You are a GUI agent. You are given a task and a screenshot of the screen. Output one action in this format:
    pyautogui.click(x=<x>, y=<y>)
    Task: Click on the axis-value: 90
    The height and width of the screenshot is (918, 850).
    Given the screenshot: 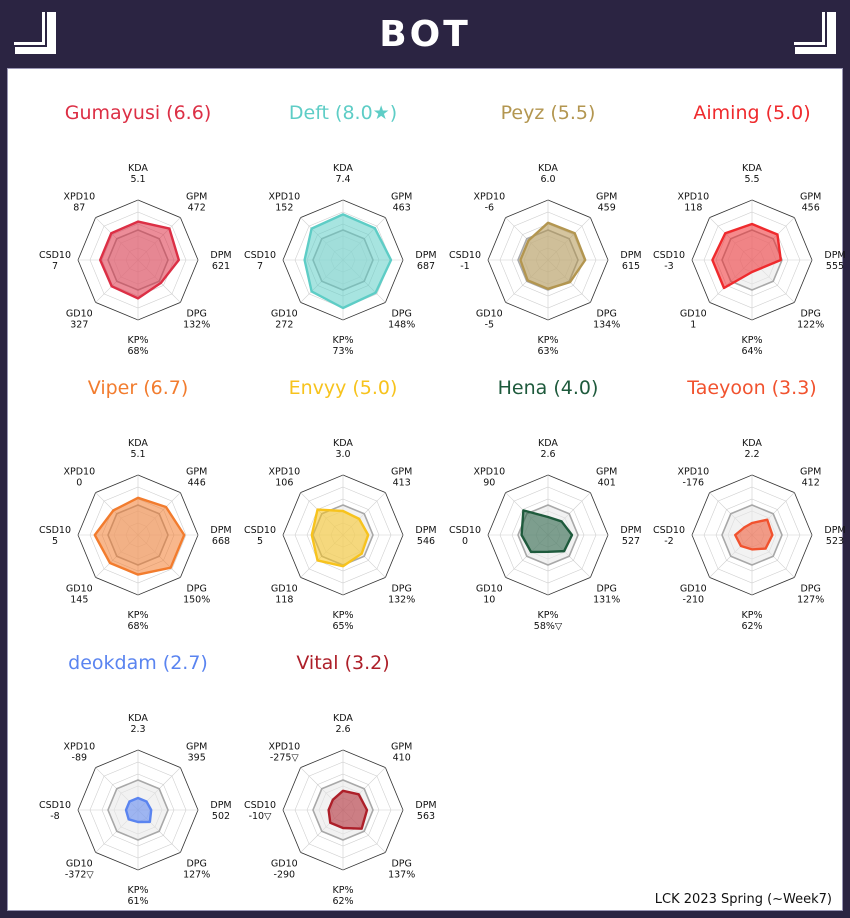 What is the action you would take?
    pyautogui.click(x=489, y=482)
    